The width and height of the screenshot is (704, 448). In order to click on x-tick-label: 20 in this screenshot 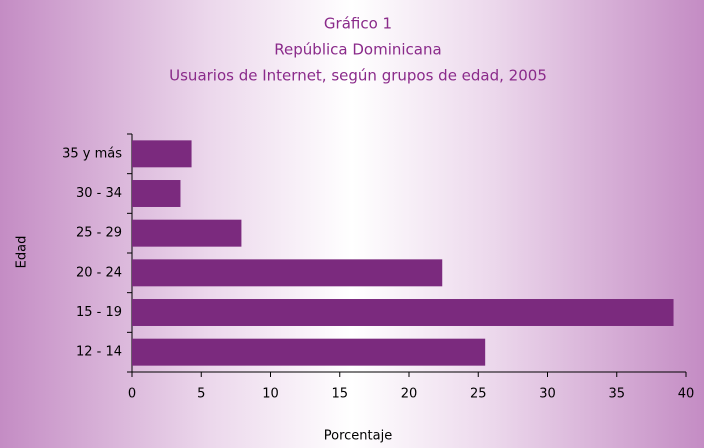, I will do `click(409, 394)`.